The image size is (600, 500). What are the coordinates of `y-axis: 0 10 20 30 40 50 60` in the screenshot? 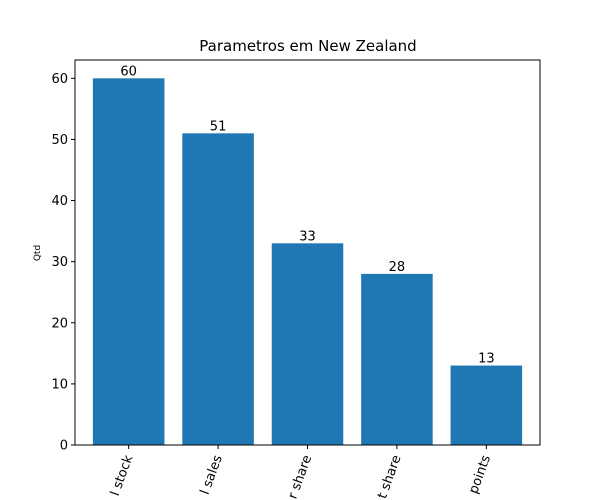 It's located at (63, 263).